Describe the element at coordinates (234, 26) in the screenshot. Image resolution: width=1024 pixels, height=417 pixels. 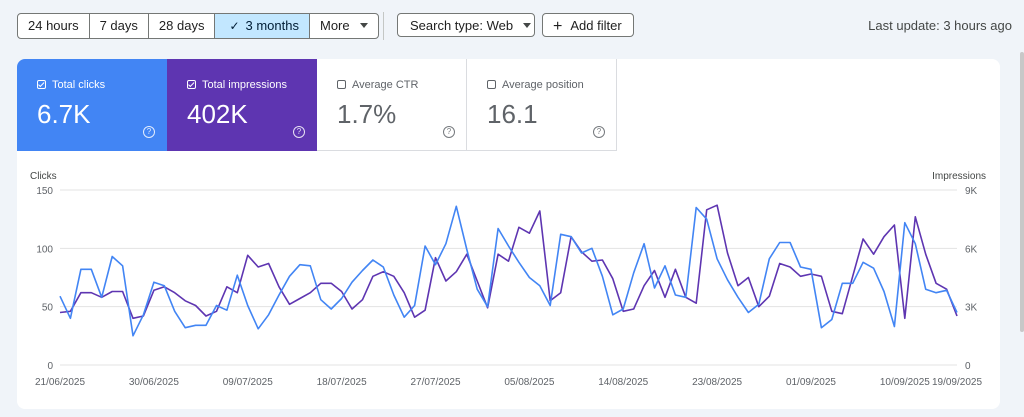
I see `checkmark-icon: ✓` at that location.